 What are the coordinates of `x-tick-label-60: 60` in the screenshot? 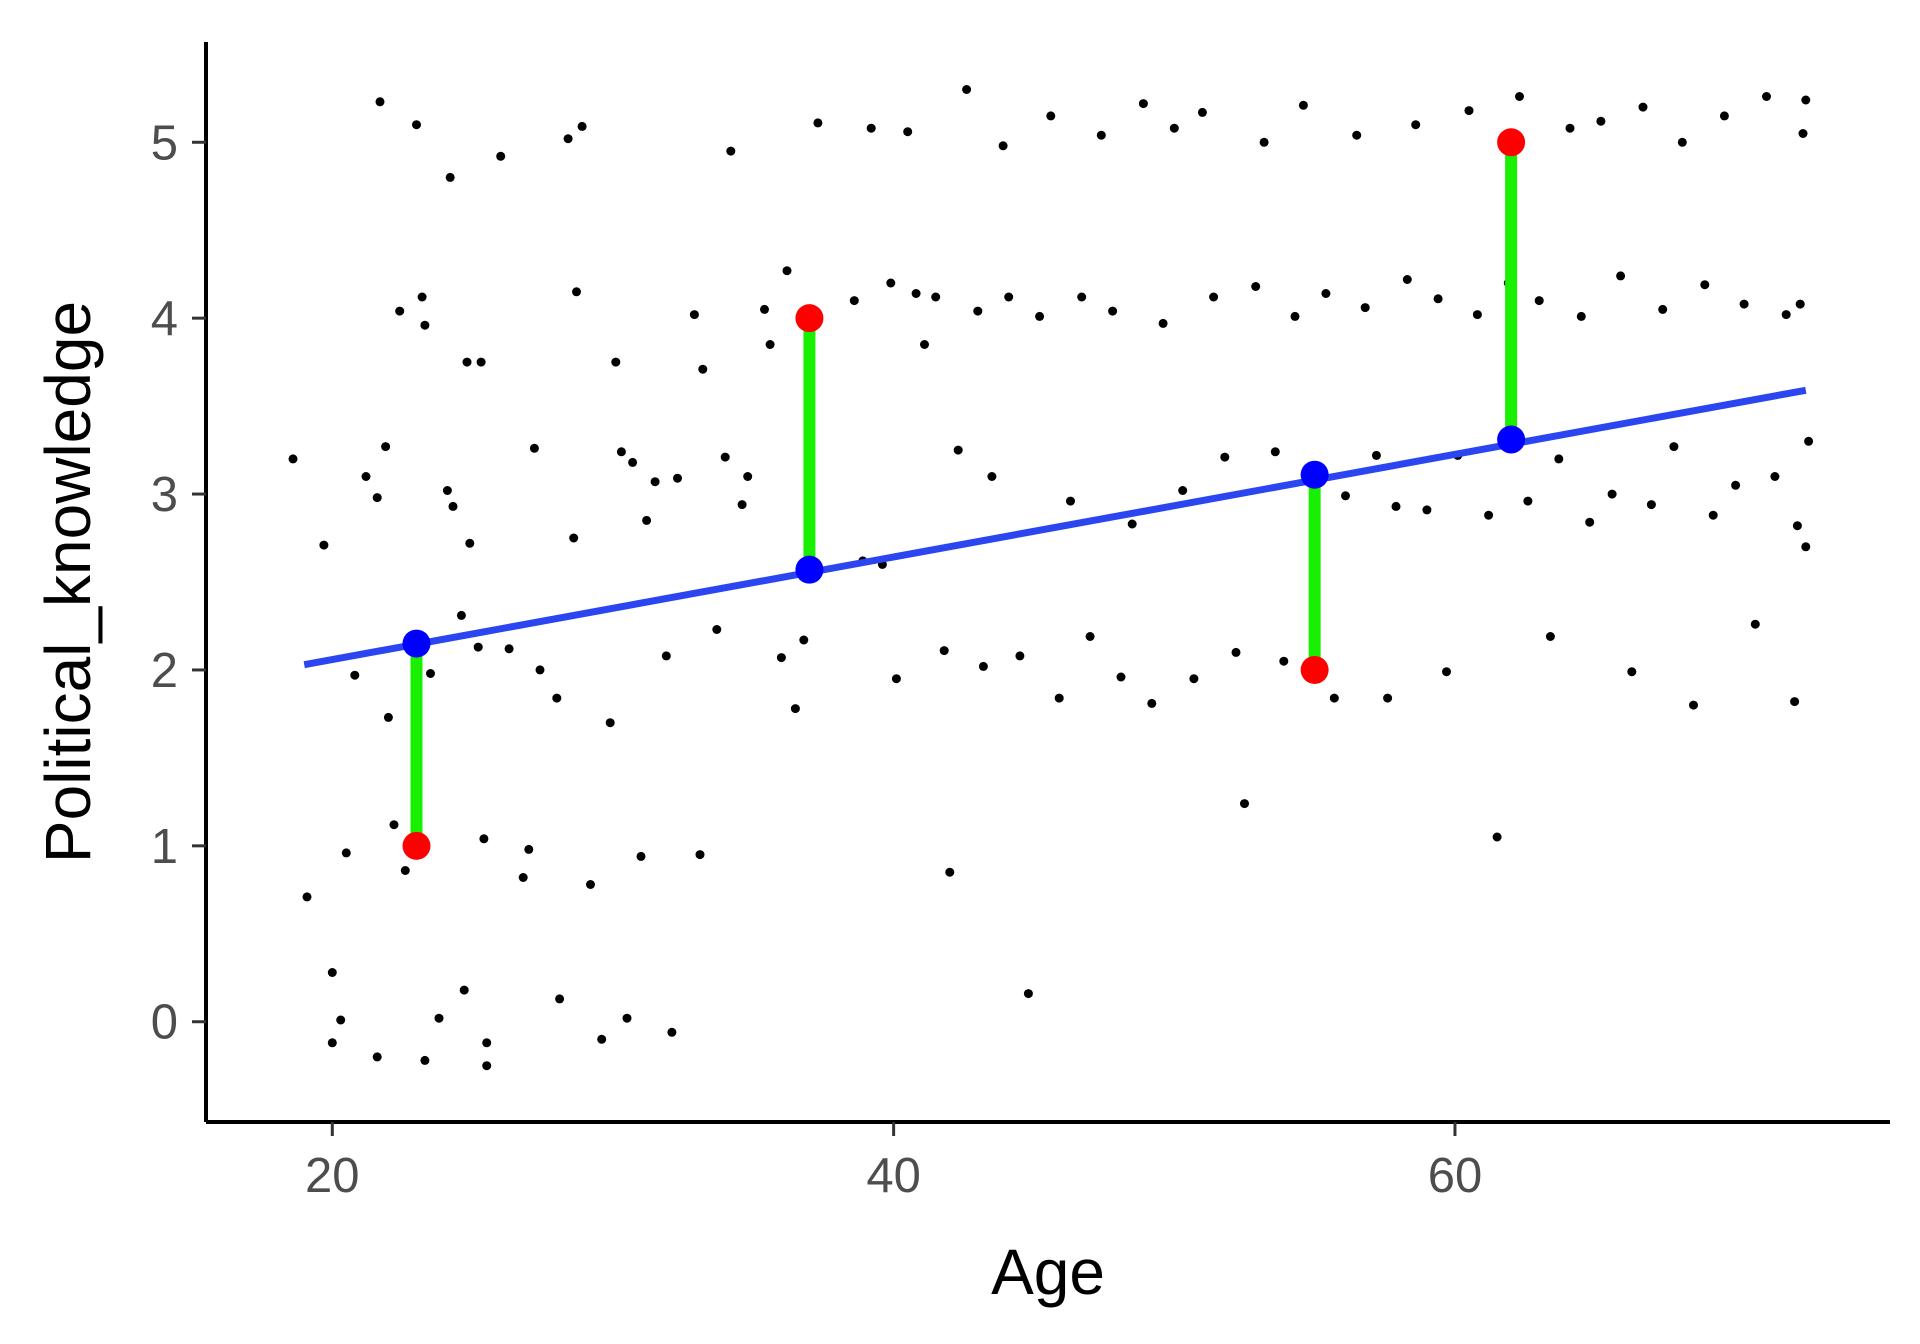 It's located at (1455, 1176).